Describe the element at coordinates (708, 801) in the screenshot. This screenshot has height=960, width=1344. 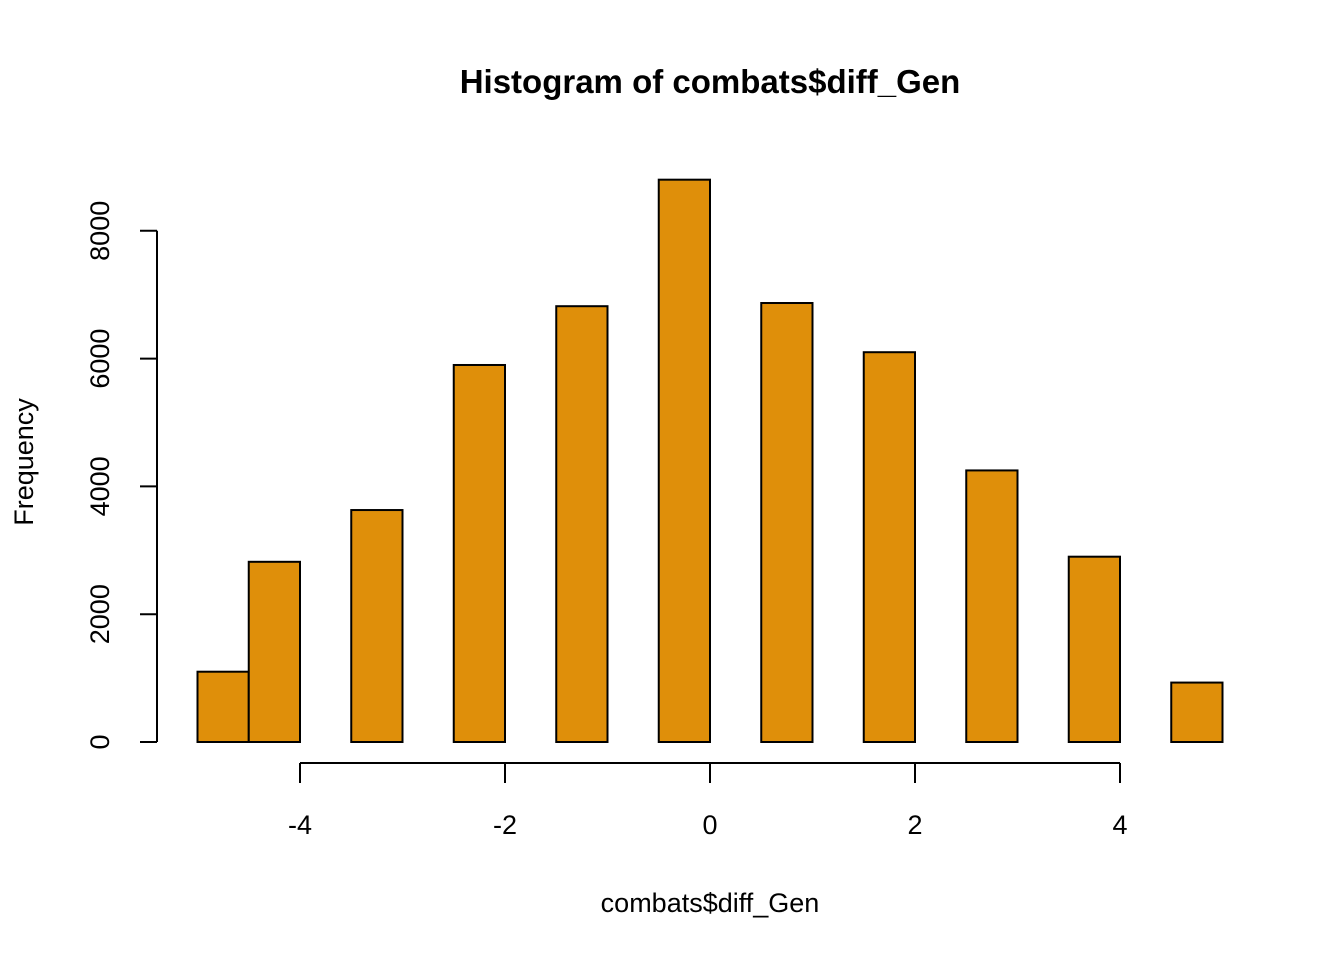
I see `x-axis: -4 -2 0 2 4` at that location.